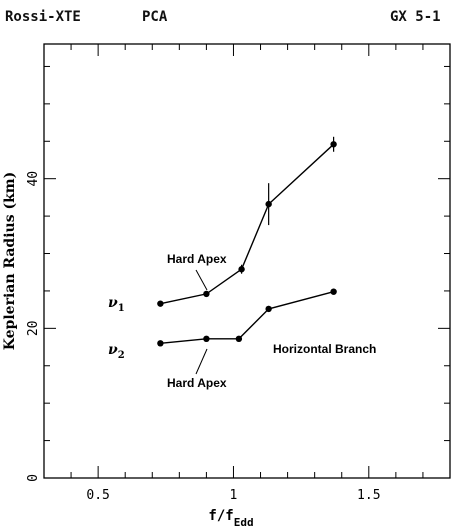  I want to click on x-axis-label-main: f/f, so click(220, 516).